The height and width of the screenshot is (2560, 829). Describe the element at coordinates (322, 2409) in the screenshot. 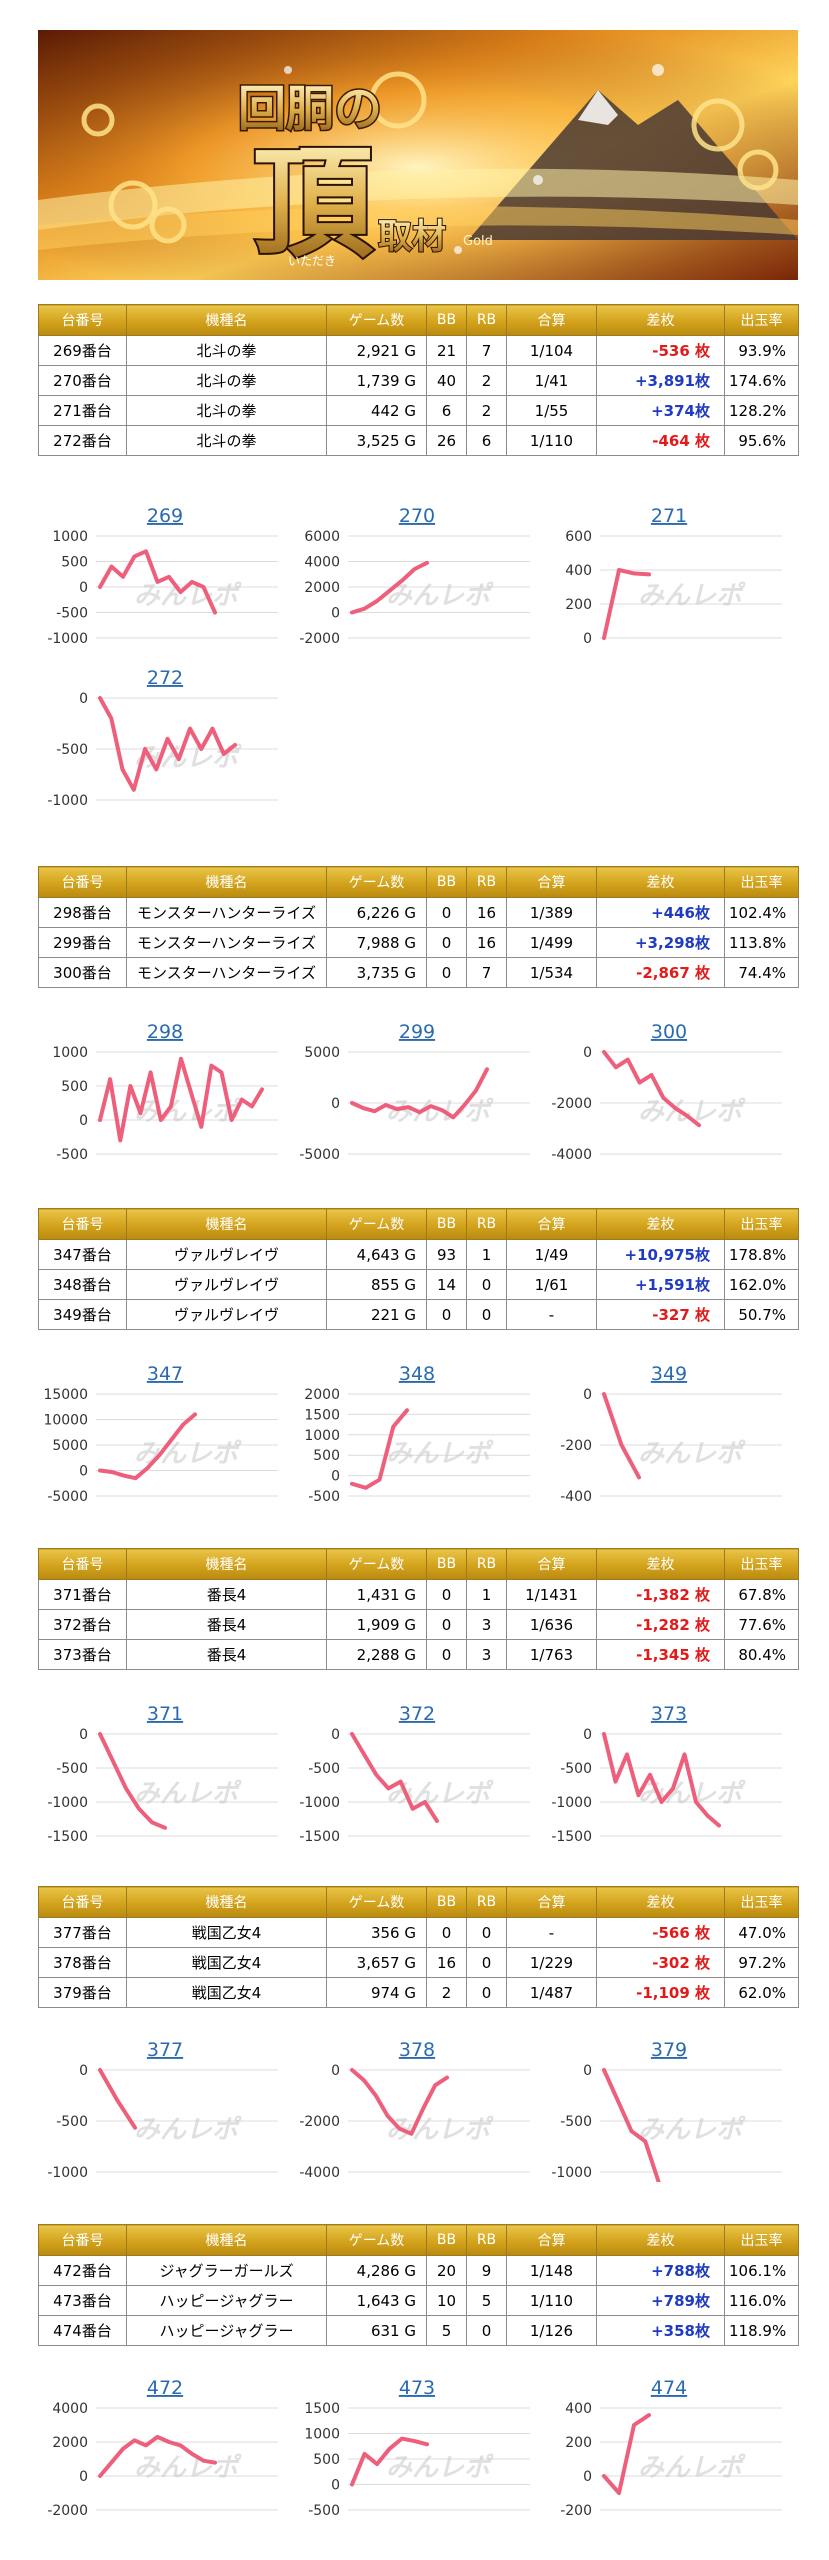

I see `y-tick-label: 1500` at that location.